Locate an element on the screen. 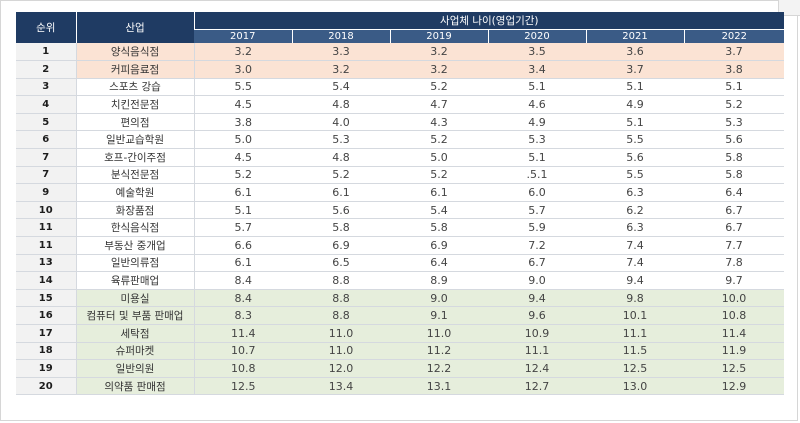 The image size is (800, 423). value-cell: 3.4 is located at coordinates (537, 69).